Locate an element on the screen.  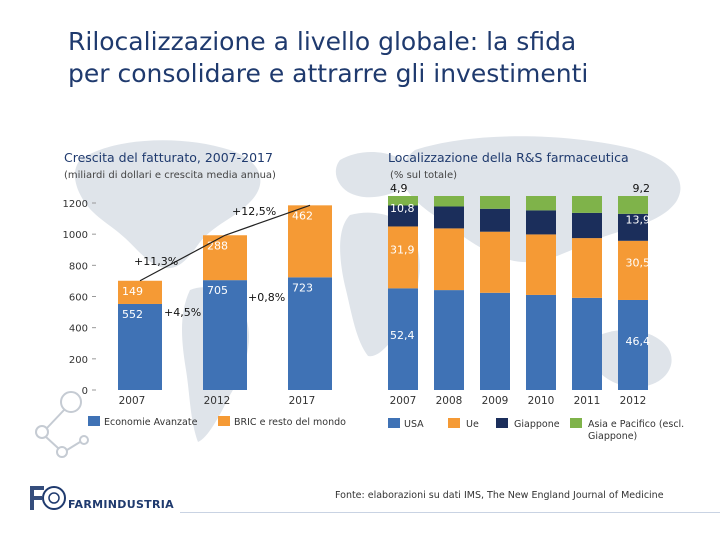
left-bars: 552 149 705 288 723 462 is located at coordinates (225, 297).